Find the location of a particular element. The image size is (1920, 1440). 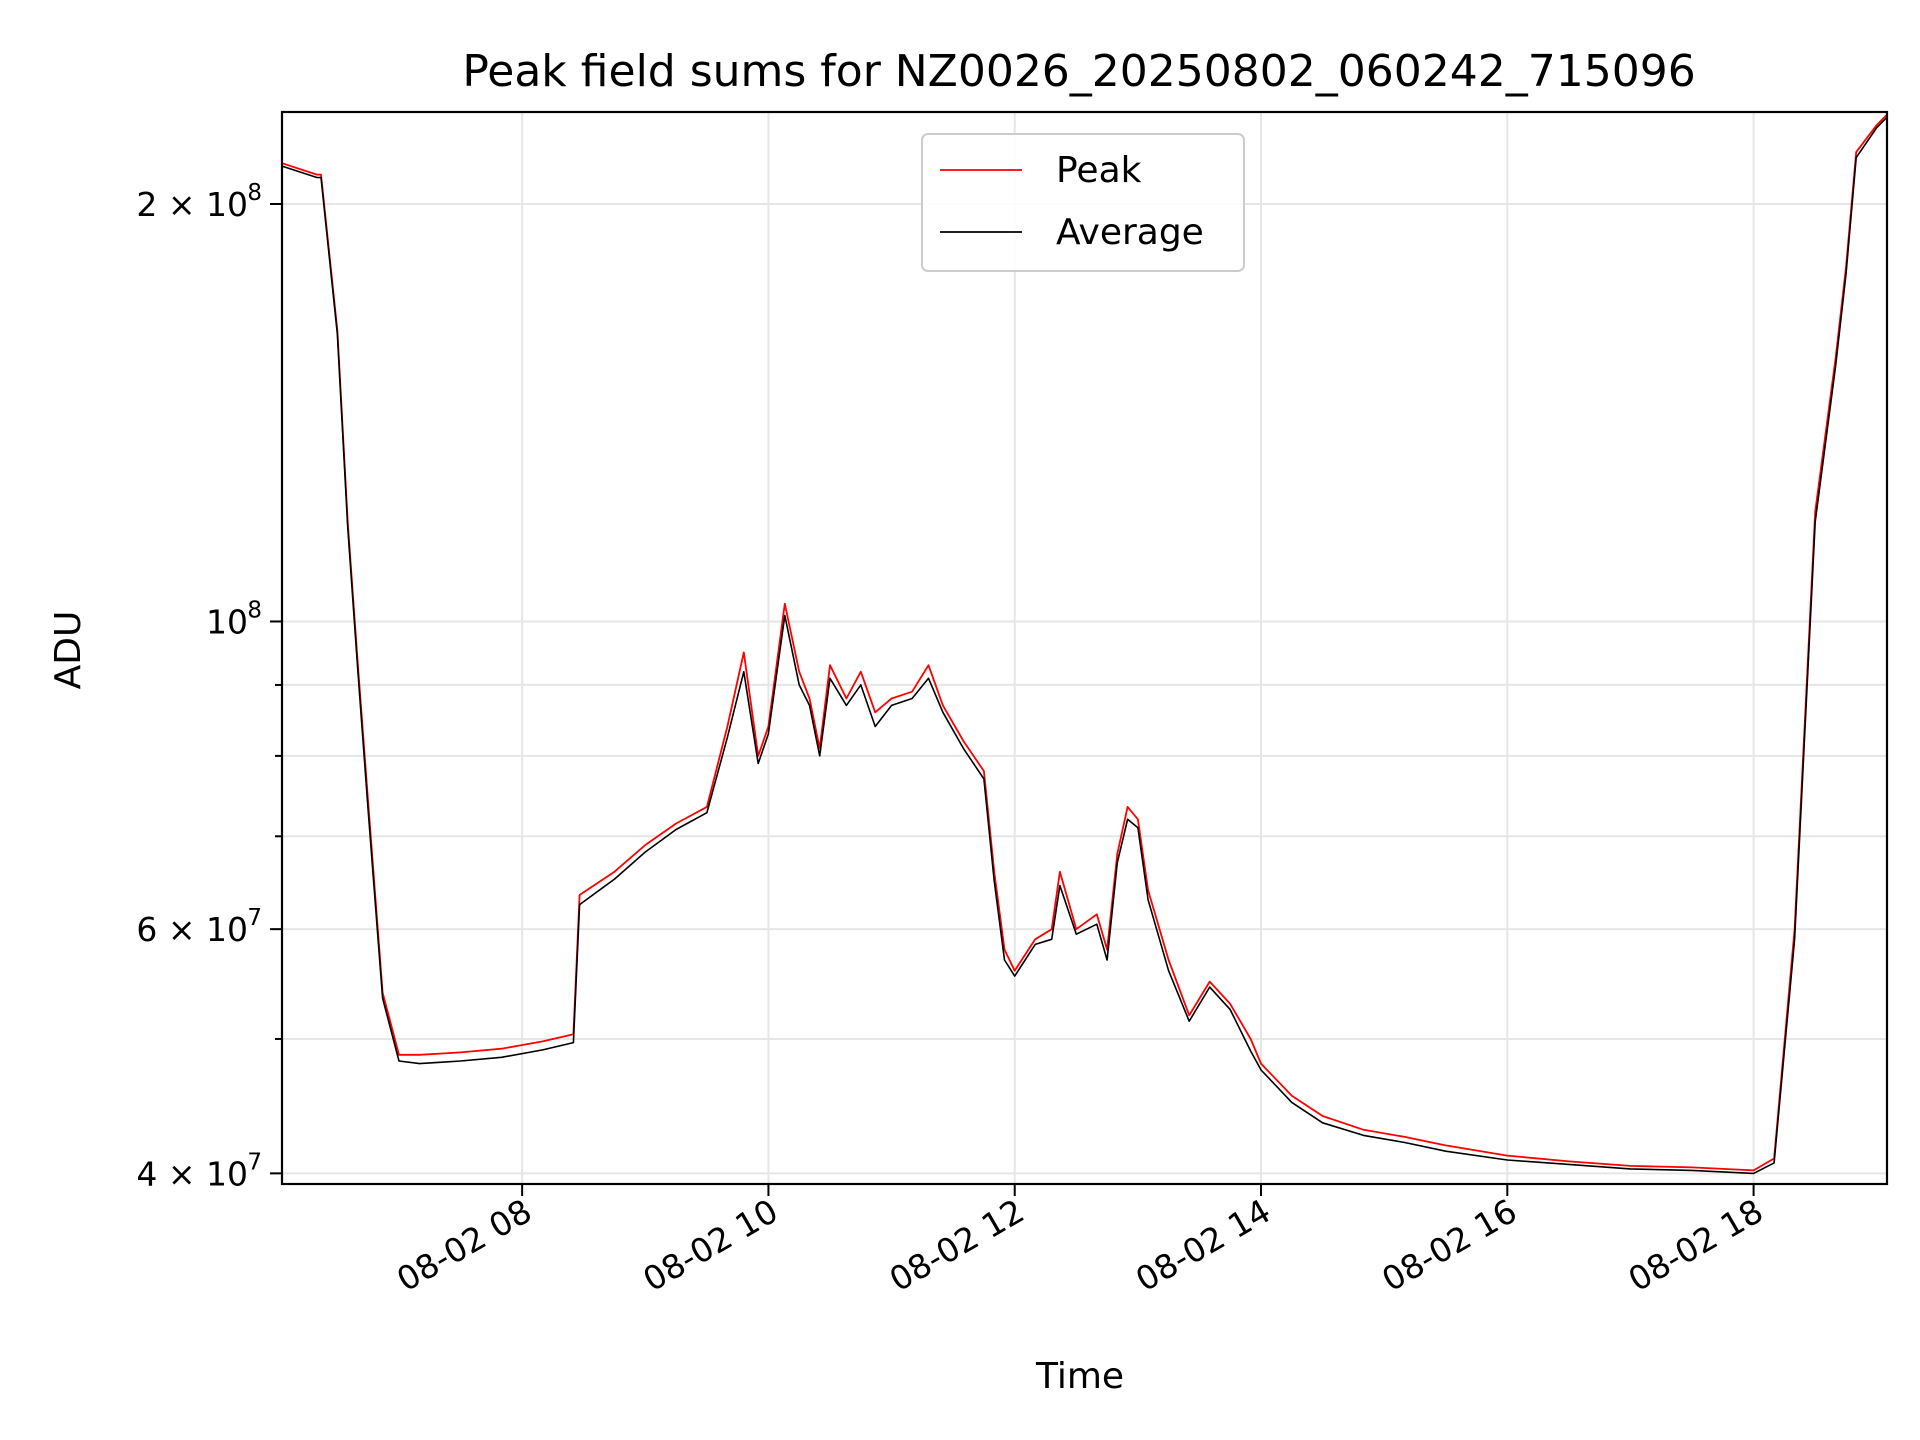

x-tick-label: 08-02 18 is located at coordinates (1696, 1245).